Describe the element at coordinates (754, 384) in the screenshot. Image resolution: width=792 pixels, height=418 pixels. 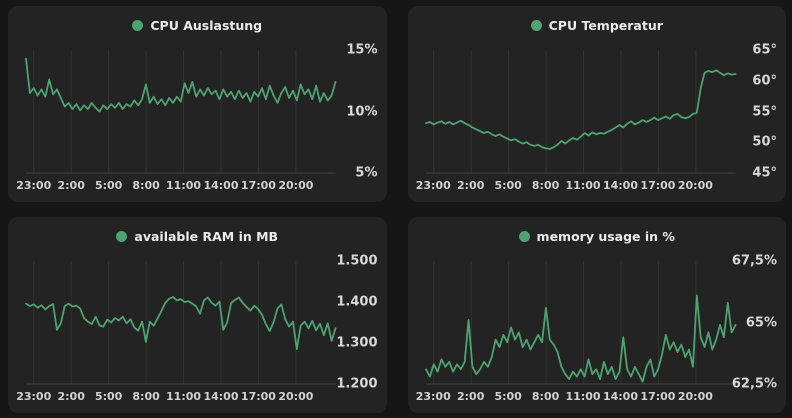
I see `y-tick-label: 62,5%` at that location.